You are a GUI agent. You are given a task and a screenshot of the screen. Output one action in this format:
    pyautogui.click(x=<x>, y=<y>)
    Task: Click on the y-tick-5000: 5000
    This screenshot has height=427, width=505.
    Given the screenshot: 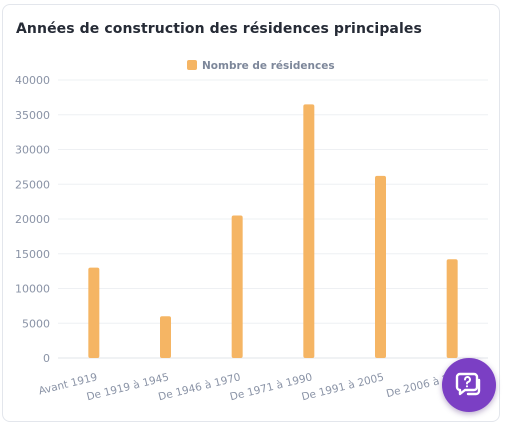 What is the action you would take?
    pyautogui.click(x=36, y=323)
    